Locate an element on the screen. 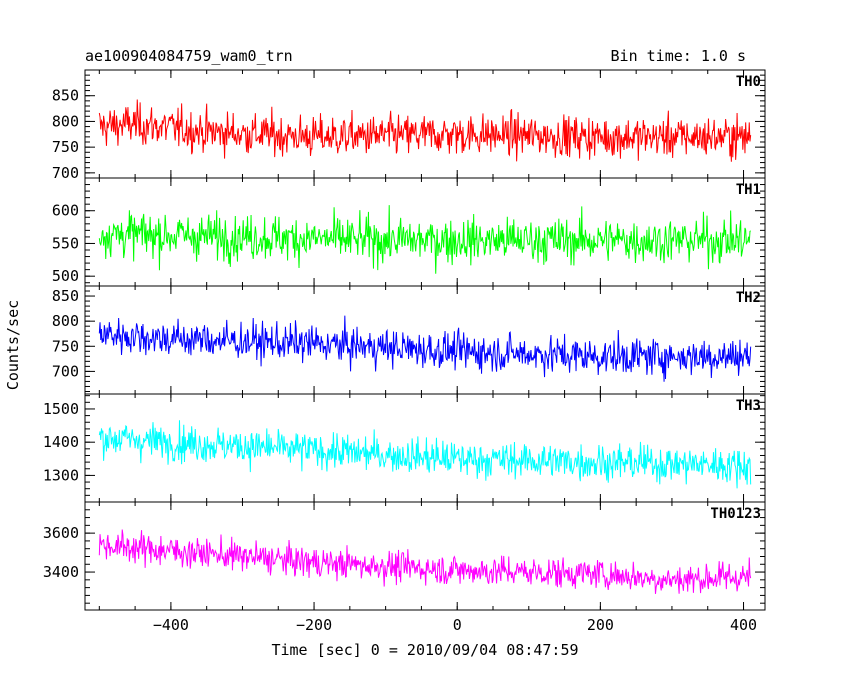 This screenshot has width=850, height=685. x-tick-label: 0 is located at coordinates (457, 625).